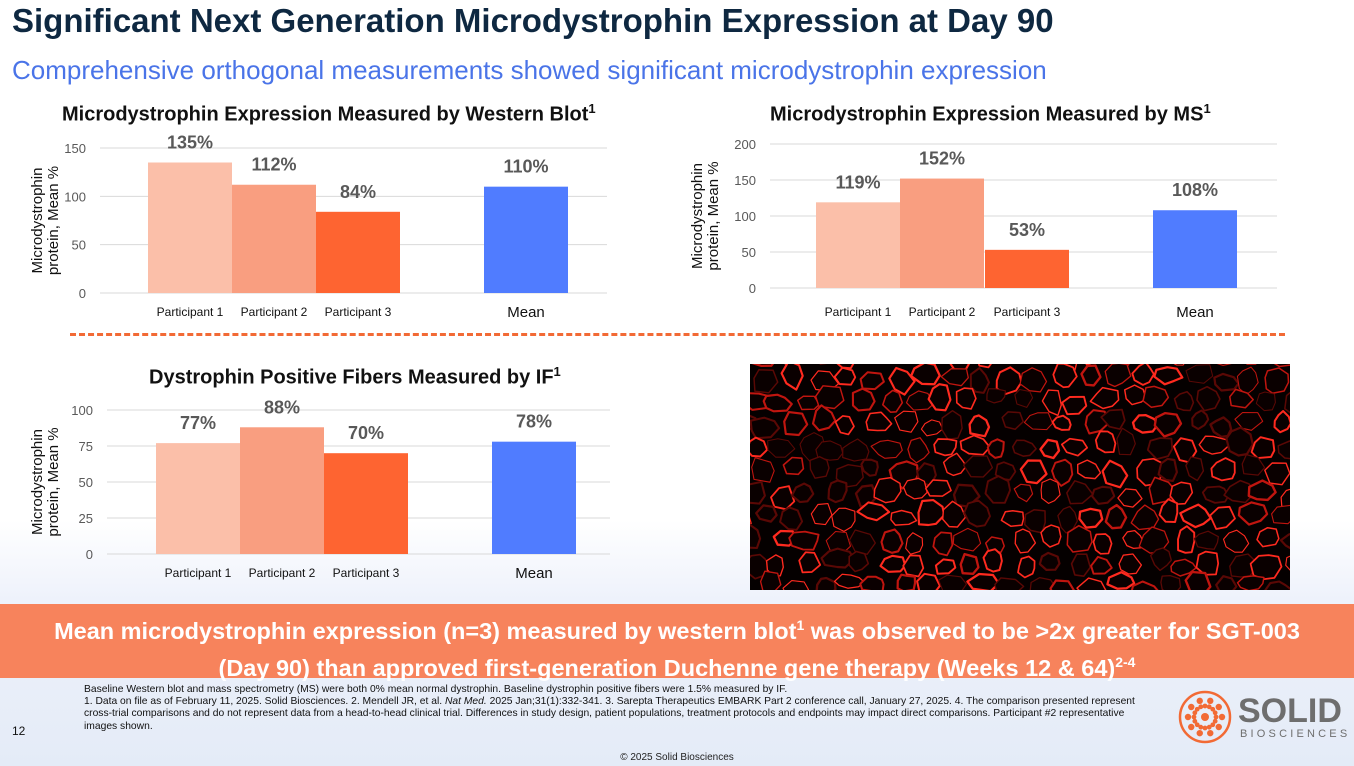 Image resolution: width=1354 pixels, height=766 pixels. I want to click on data-label: 53%, so click(1027, 230).